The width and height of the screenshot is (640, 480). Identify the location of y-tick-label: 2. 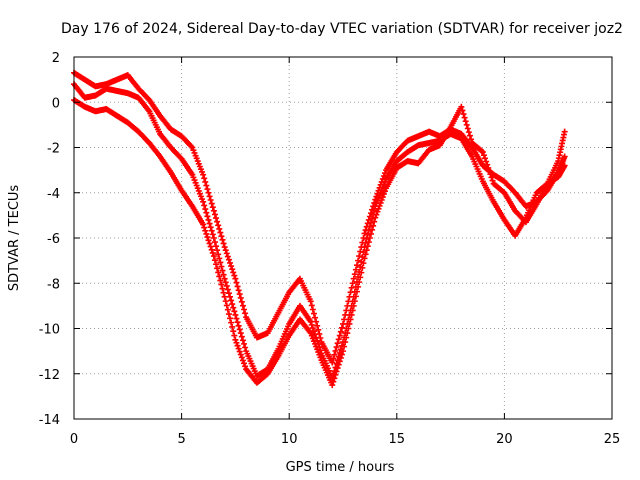
(56, 58).